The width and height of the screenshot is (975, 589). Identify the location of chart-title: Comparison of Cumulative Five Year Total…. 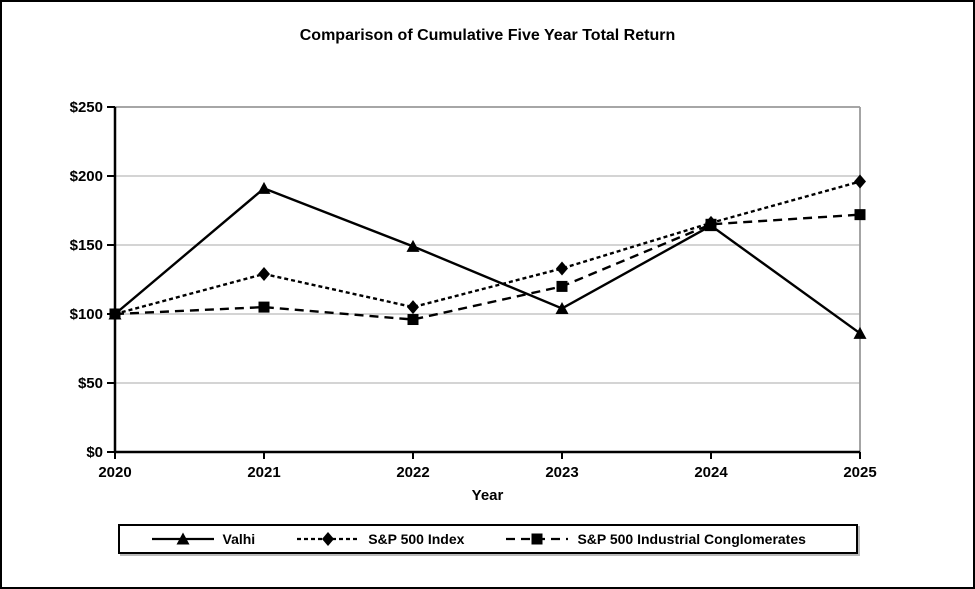
(487, 35).